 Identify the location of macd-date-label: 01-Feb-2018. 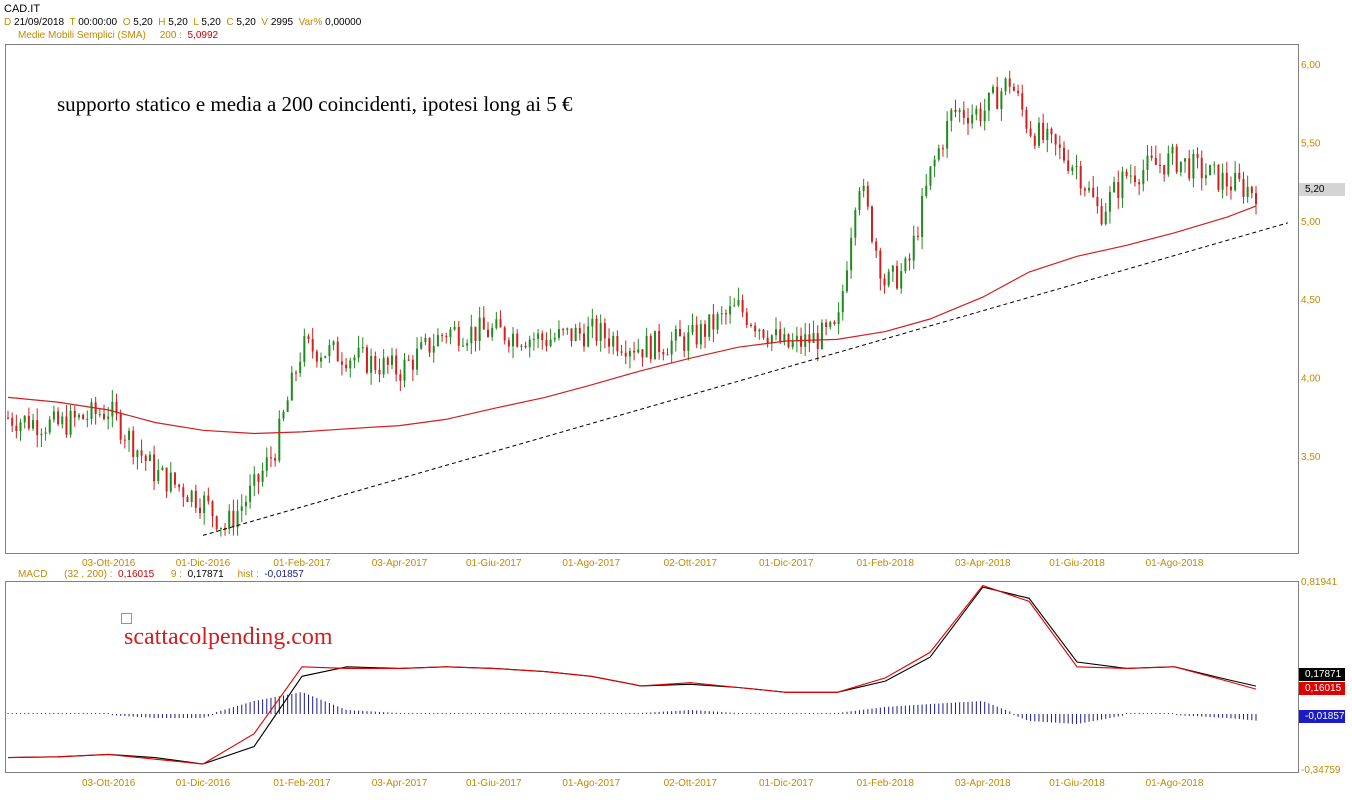
(886, 783).